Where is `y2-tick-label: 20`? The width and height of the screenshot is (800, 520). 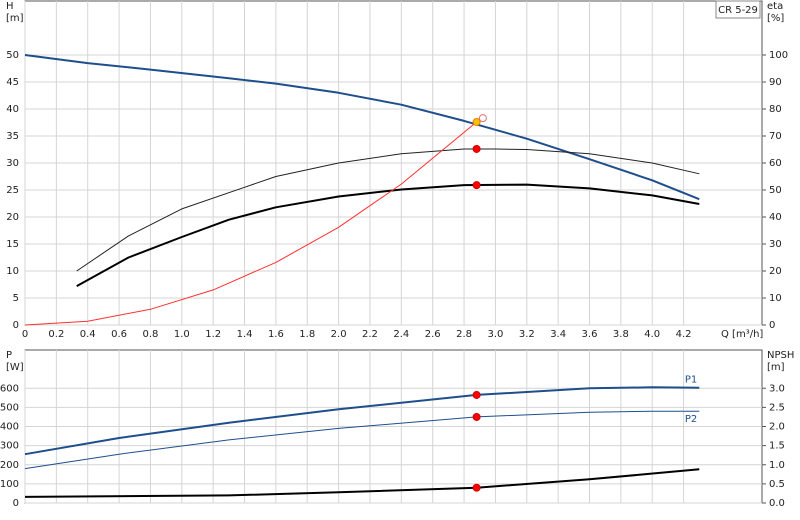
y2-tick-label: 20 is located at coordinates (775, 271).